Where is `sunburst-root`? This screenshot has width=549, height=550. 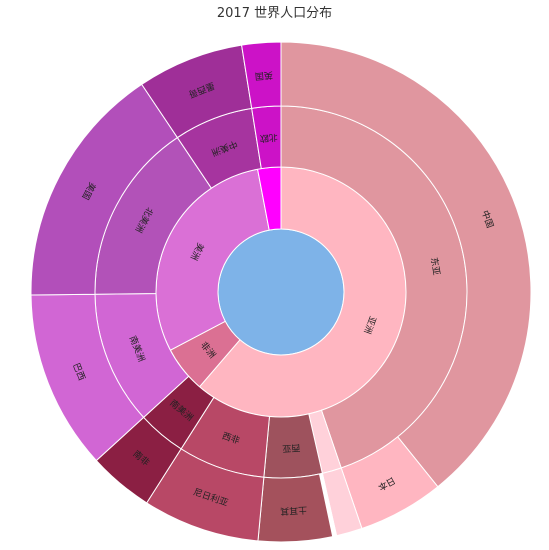
sunburst-root is located at coordinates (281, 292).